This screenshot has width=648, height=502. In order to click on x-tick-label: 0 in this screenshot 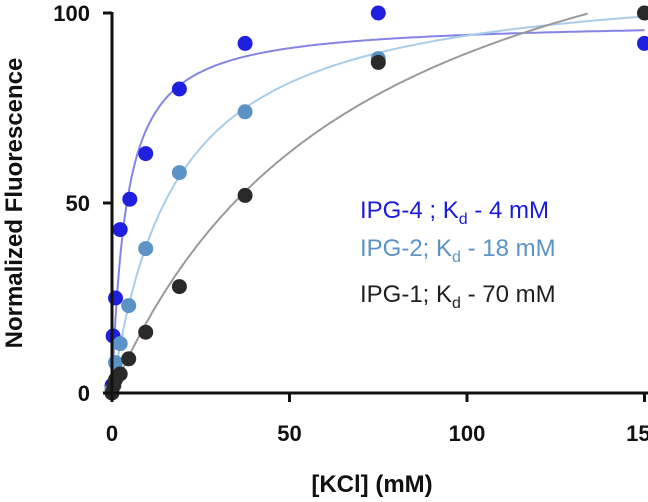, I will do `click(112, 433)`.